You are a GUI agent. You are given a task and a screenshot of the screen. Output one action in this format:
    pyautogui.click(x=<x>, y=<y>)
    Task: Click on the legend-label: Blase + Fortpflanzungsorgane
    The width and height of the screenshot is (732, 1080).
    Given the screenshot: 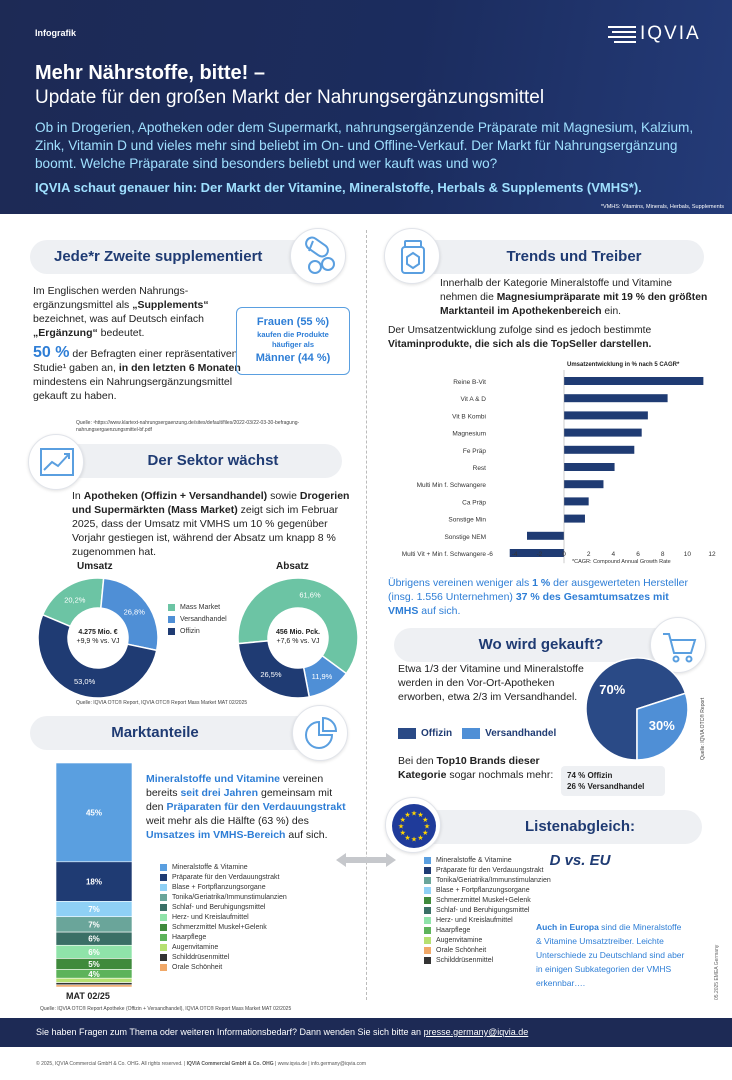 What is the action you would take?
    pyautogui.click(x=483, y=890)
    